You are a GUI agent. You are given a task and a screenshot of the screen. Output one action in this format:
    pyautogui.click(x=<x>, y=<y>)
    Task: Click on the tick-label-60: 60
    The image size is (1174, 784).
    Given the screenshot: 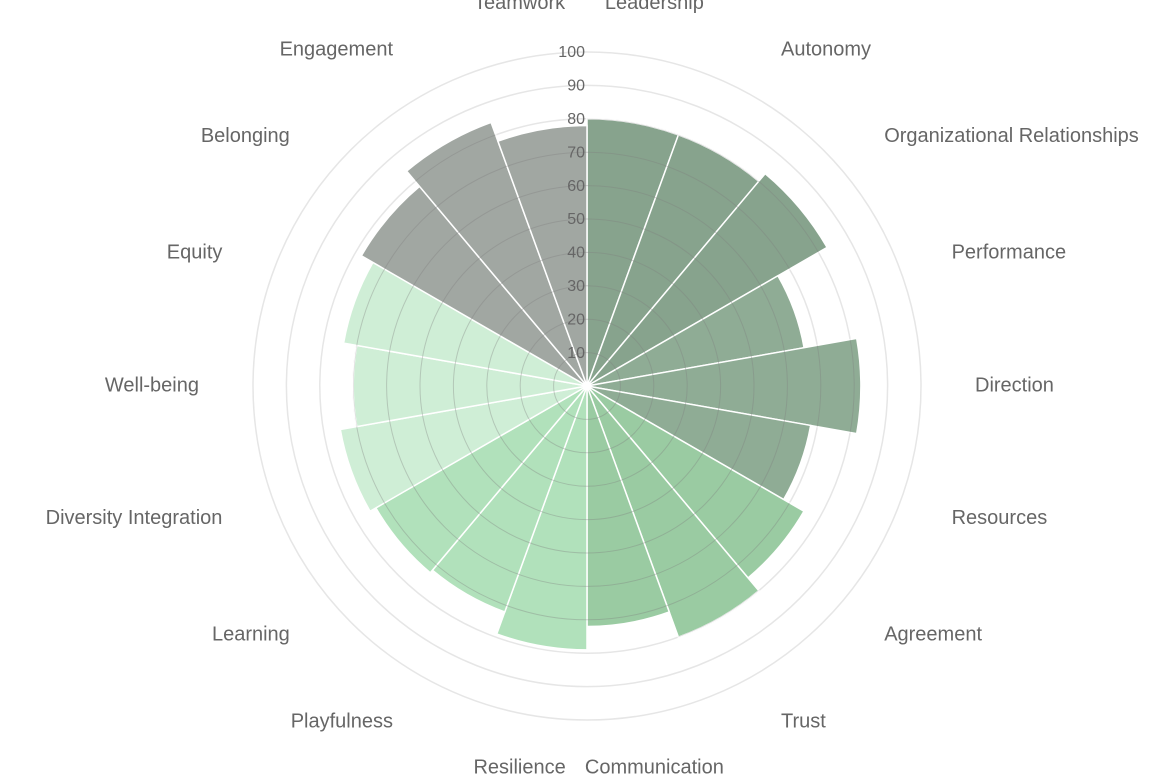 What is the action you would take?
    pyautogui.click(x=576, y=186)
    